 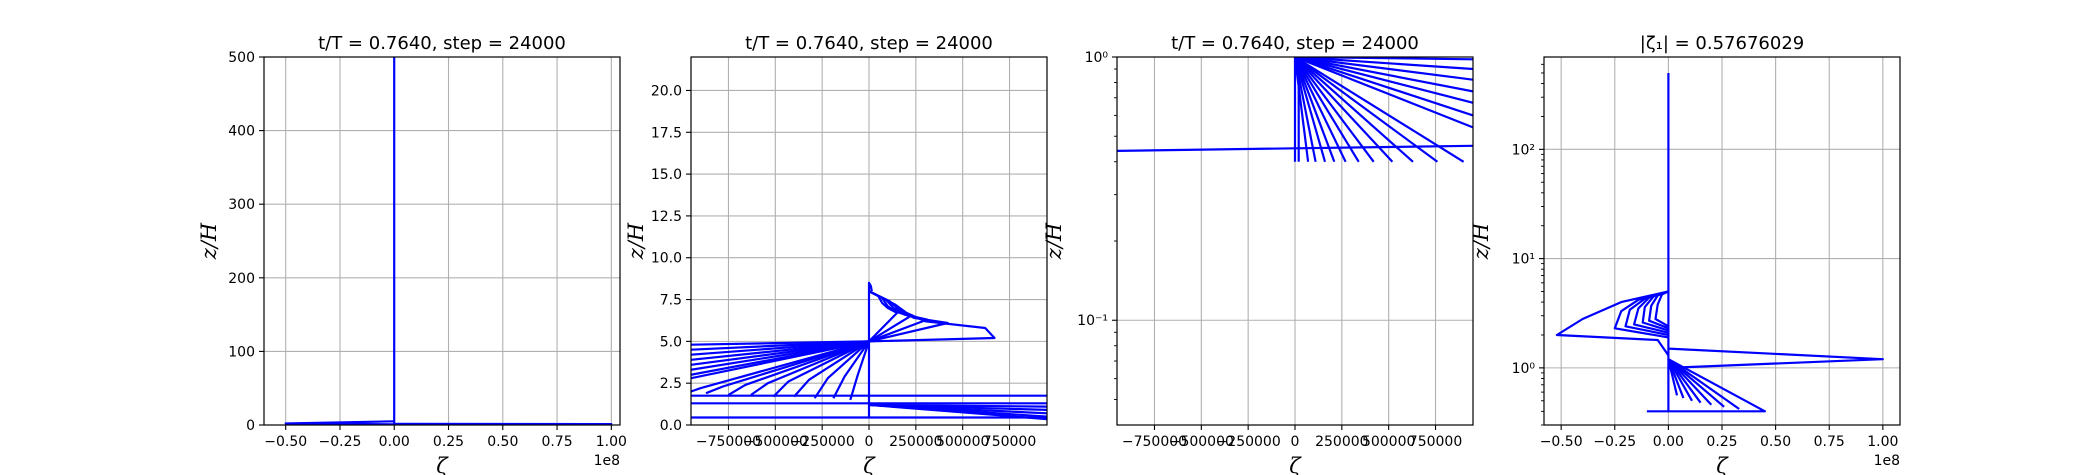 What do you see at coordinates (666, 175) in the screenshot?
I see `y-tick-label: 15.0` at bounding box center [666, 175].